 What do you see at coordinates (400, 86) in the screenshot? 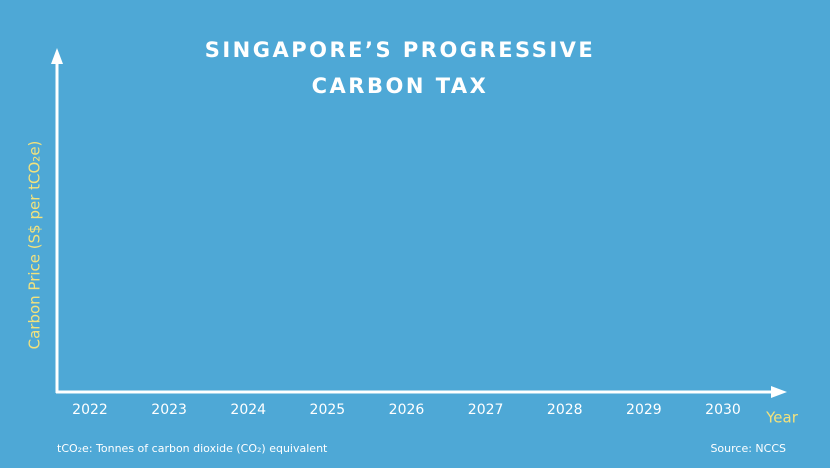
I see `chart-title: CARBON TAX` at bounding box center [400, 86].